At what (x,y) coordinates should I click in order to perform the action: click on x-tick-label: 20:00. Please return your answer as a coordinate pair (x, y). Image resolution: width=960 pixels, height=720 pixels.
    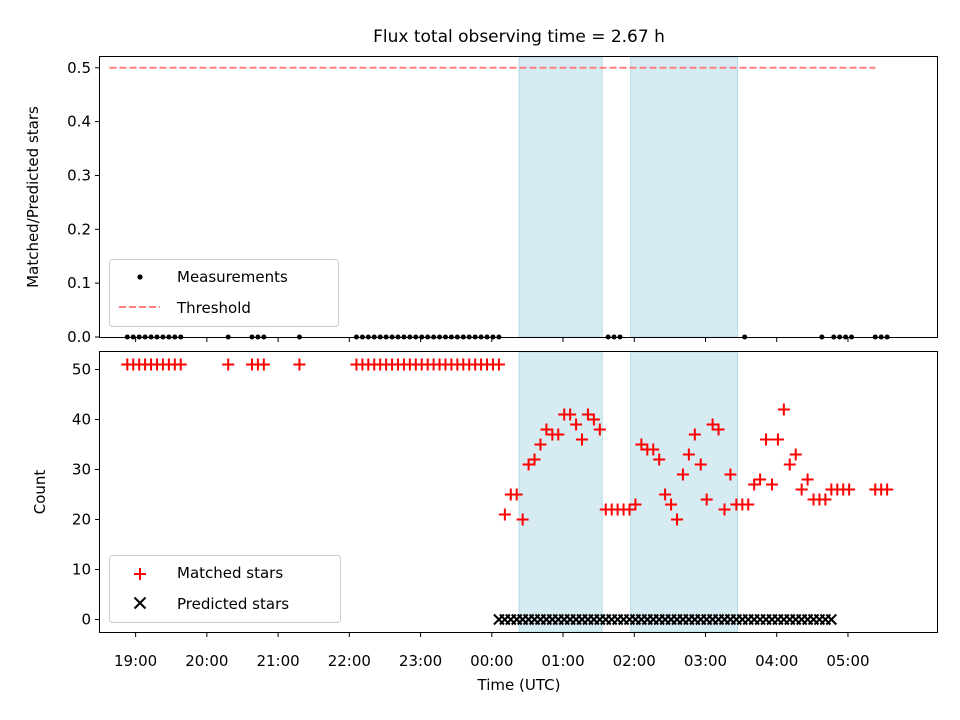
    Looking at the image, I should click on (206, 661).